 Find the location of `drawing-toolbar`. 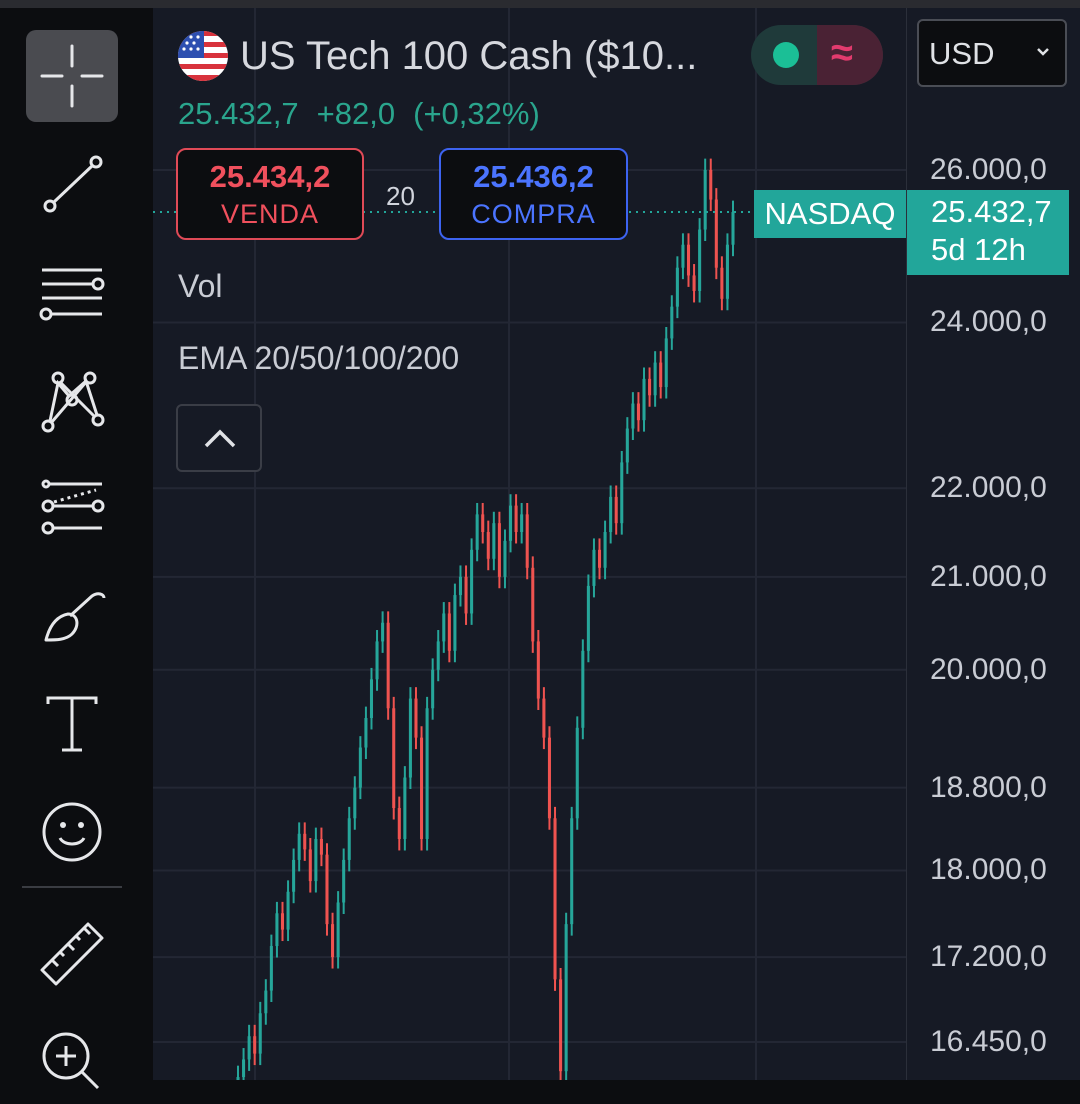

drawing-toolbar is located at coordinates (71, 549).